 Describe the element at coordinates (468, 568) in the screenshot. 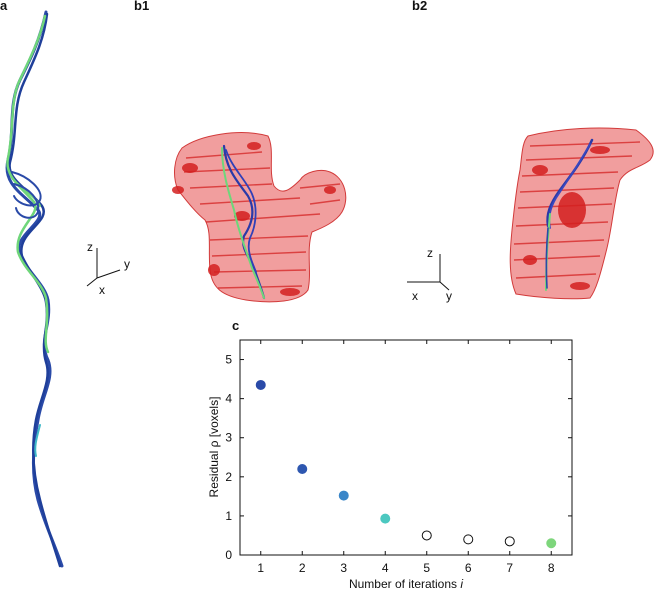

I see `x-tick-label: 6` at that location.